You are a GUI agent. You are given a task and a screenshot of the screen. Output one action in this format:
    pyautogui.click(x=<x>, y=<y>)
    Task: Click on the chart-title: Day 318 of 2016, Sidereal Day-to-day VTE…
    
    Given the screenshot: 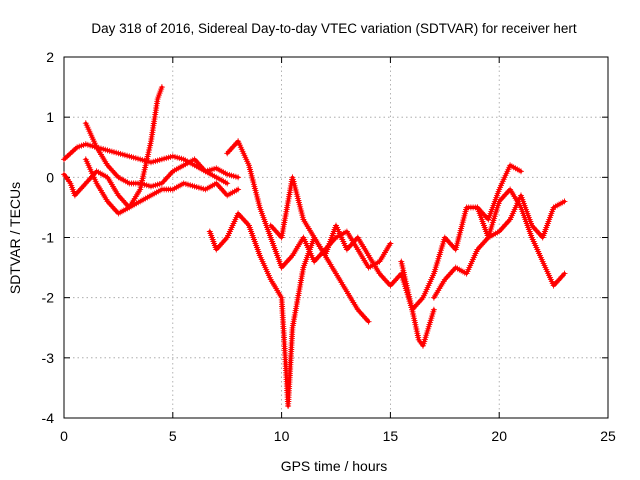 What is the action you would take?
    pyautogui.click(x=333, y=28)
    